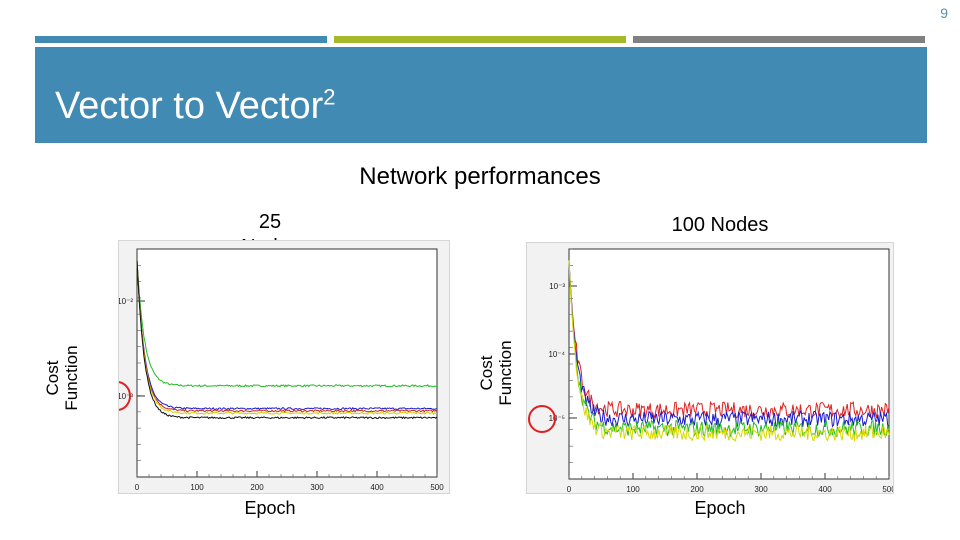  I want to click on accent-stripe-gray, so click(779, 39).